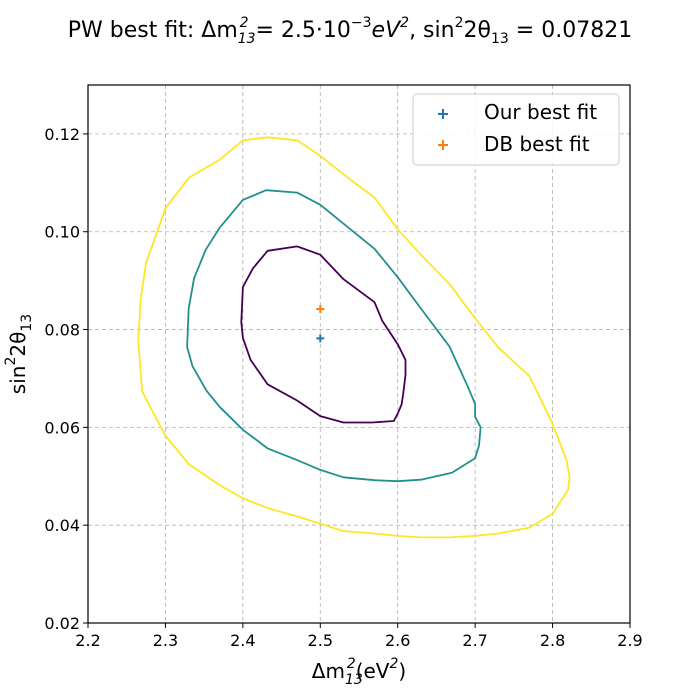 The width and height of the screenshot is (700, 700). What do you see at coordinates (62, 232) in the screenshot?
I see `y-tick-label: 0.10` at bounding box center [62, 232].